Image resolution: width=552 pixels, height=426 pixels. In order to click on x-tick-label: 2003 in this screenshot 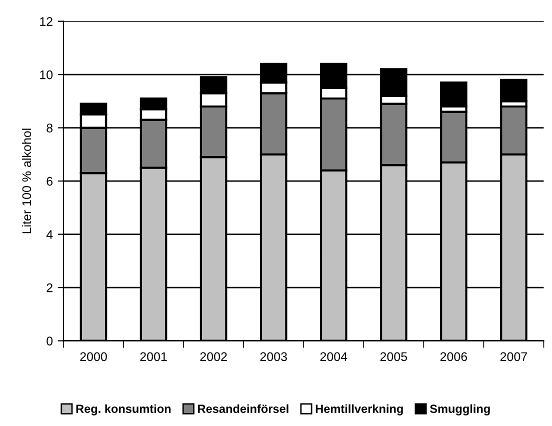, I will do `click(273, 357)`.